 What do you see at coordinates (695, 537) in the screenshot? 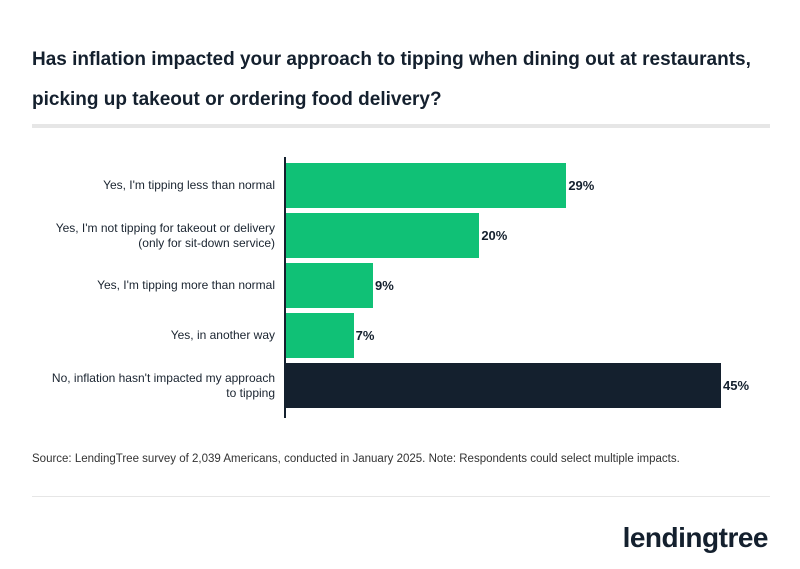
I see `logo: lendingtree` at bounding box center [695, 537].